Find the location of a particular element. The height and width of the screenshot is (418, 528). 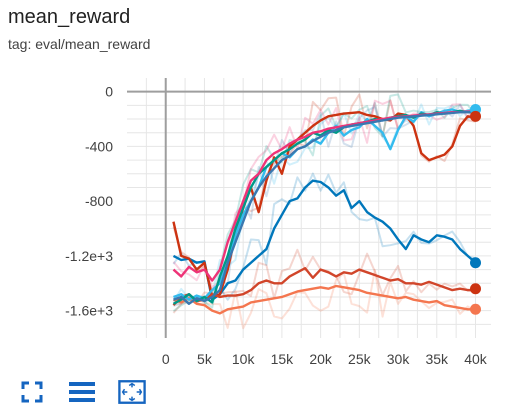

y-tick-label: -1.2e+3 is located at coordinates (89, 256).